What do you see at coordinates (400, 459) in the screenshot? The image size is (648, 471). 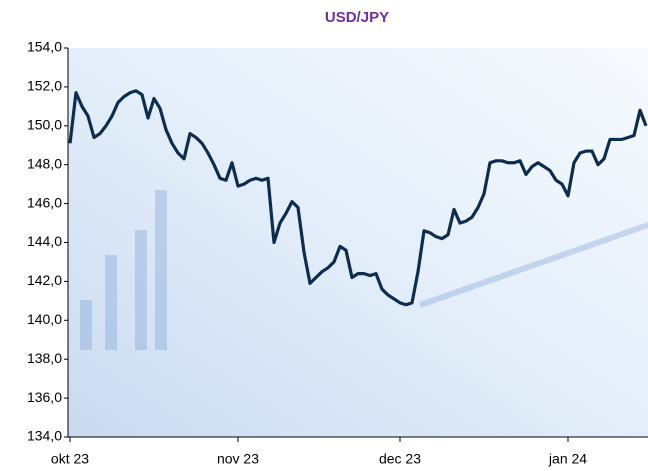 I see `x-tick-label: dec 23` at bounding box center [400, 459].